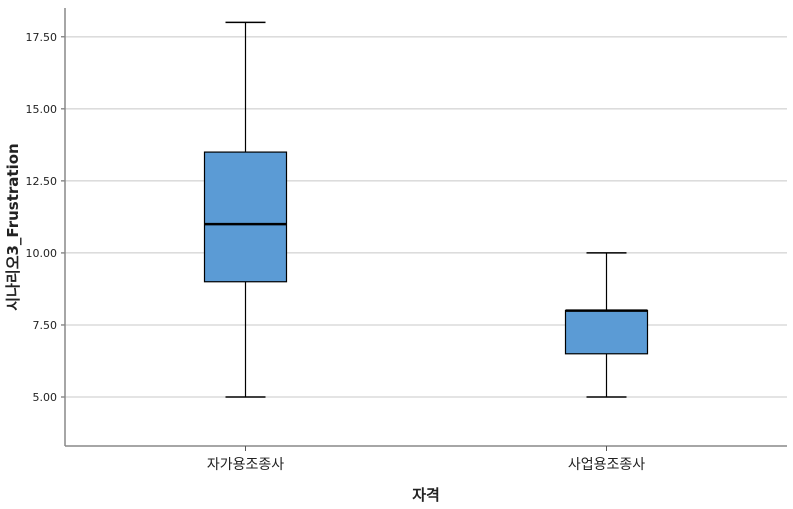  What do you see at coordinates (42, 109) in the screenshot?
I see `y-tick-label: 15.00` at bounding box center [42, 109].